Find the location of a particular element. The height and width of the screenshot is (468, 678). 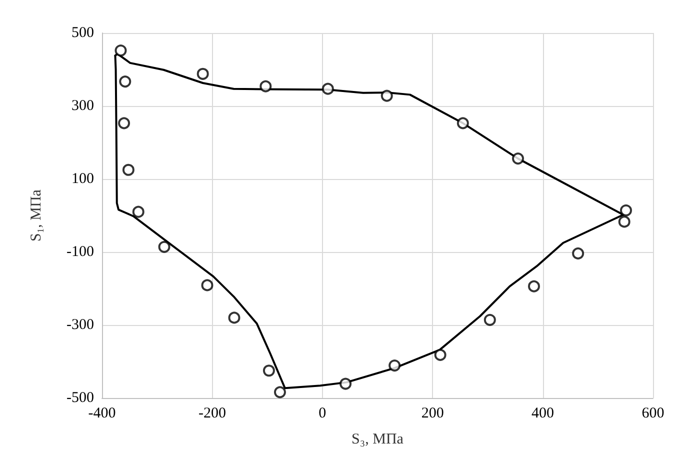

x-tick-label: -400 is located at coordinates (102, 414).